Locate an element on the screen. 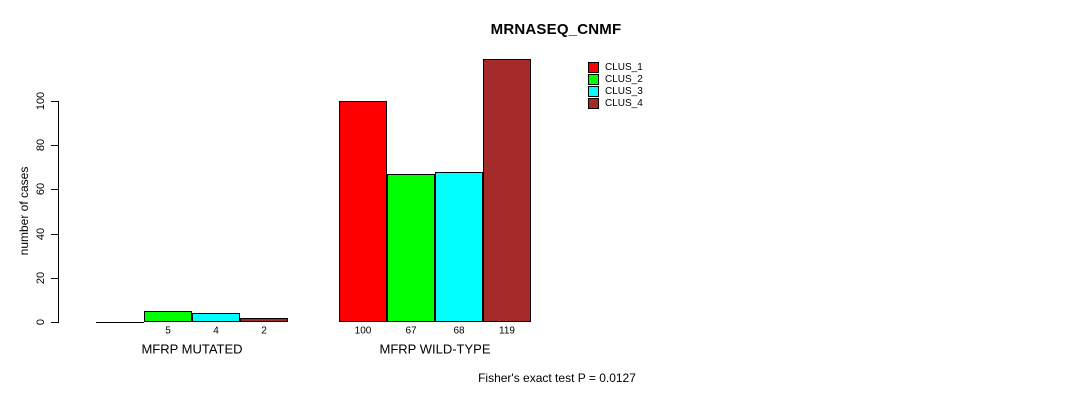 The height and width of the screenshot is (400, 1090). legend-label: CLUS_1 is located at coordinates (624, 67).